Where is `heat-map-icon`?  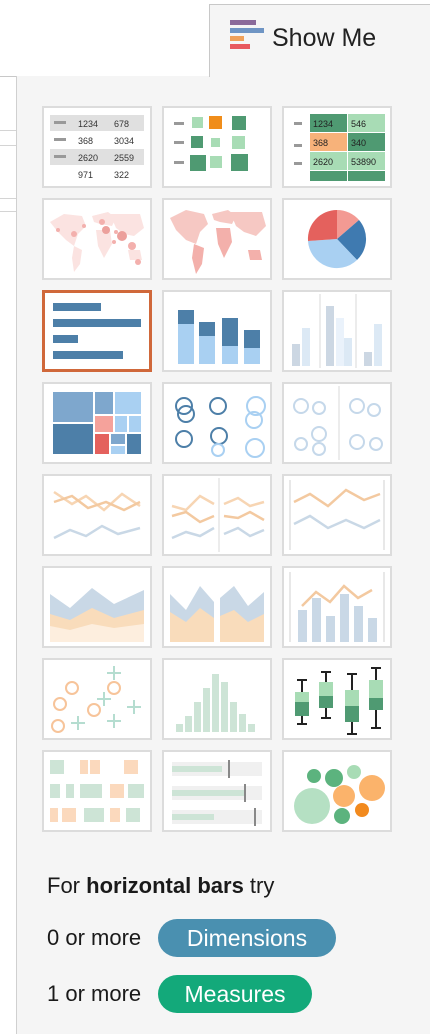 heat-map-icon is located at coordinates (211, 143).